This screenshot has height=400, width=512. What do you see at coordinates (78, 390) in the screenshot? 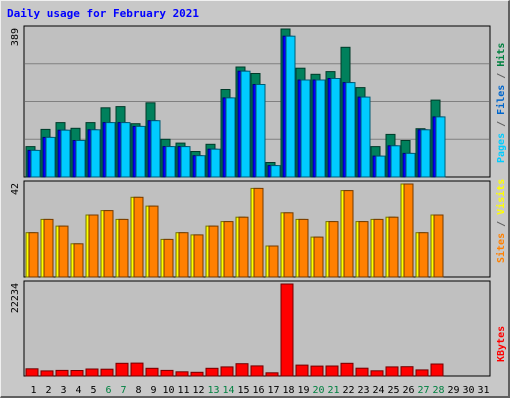
I see `x-tick-label-day-4: 4` at bounding box center [78, 390].